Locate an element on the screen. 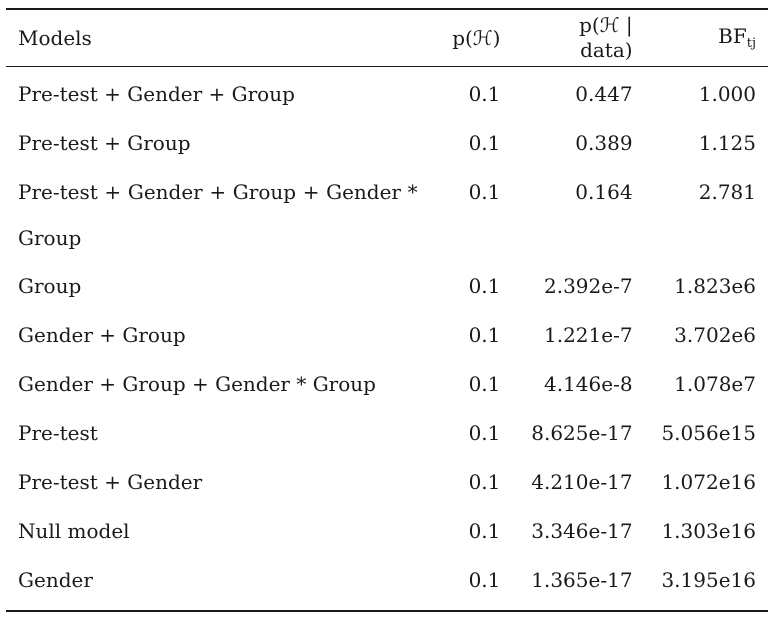  model-name: Gender is located at coordinates (55, 580).